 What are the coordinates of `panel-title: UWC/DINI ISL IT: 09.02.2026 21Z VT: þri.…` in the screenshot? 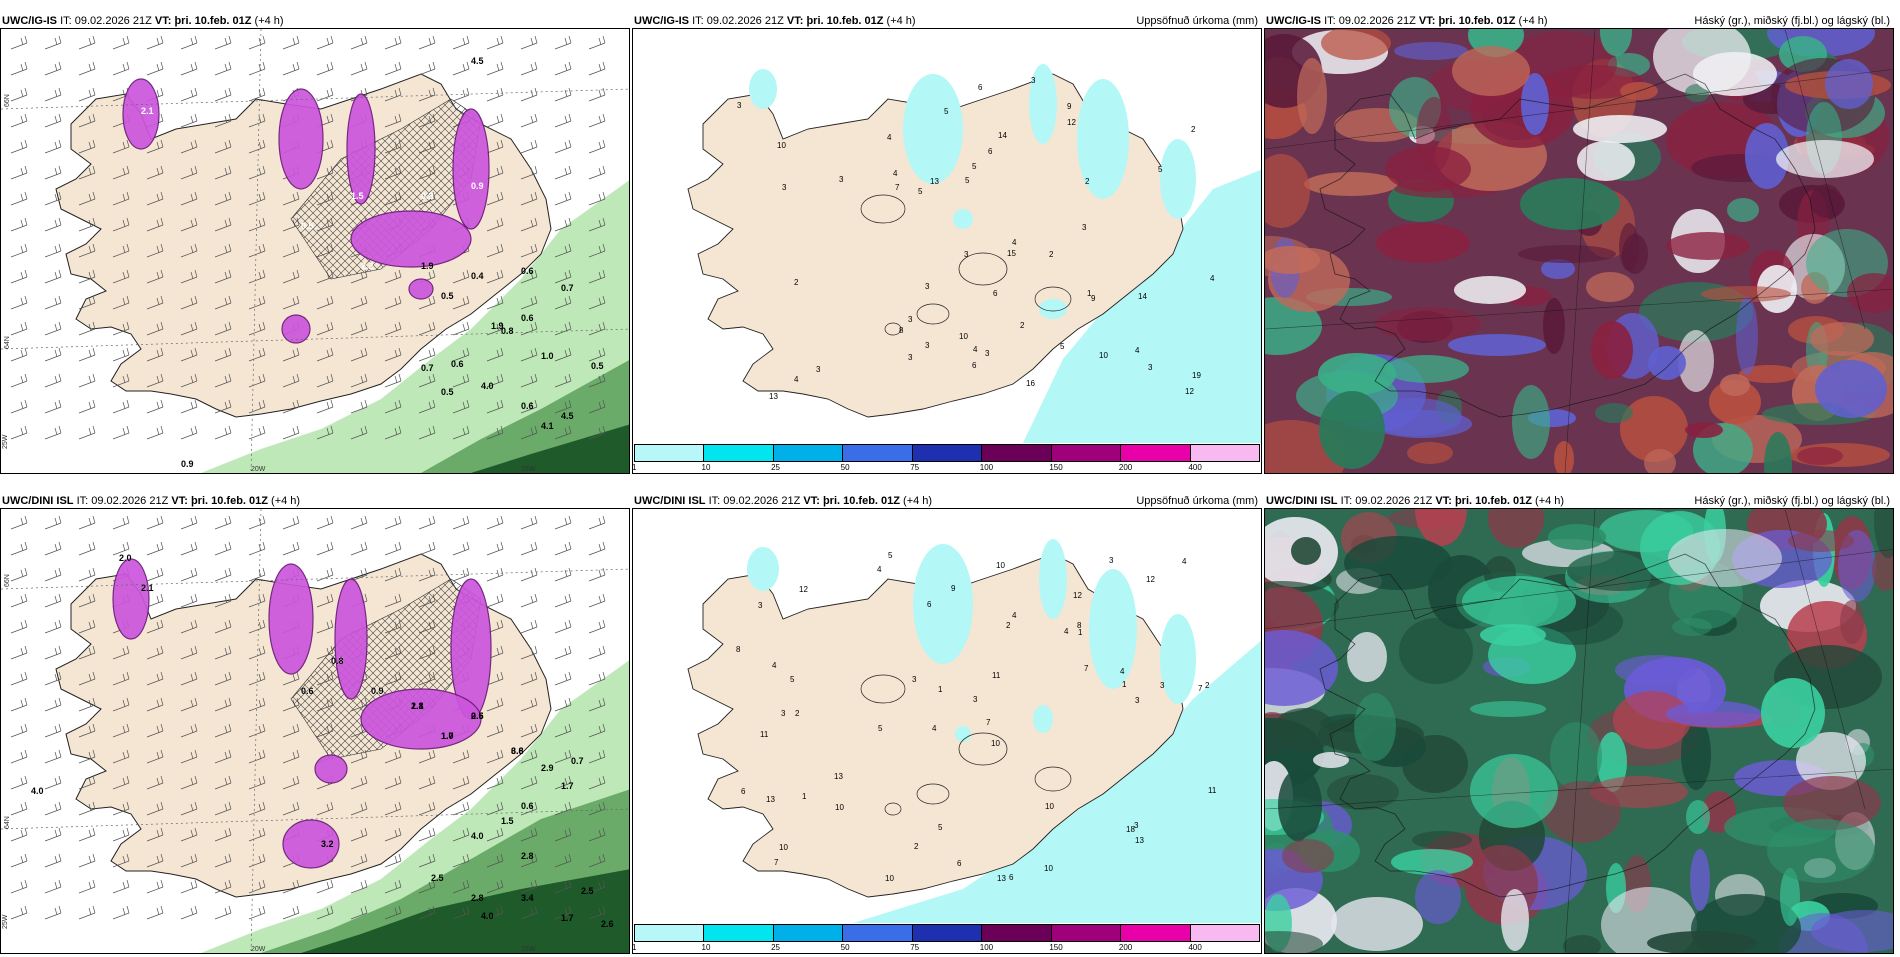 It's located at (151, 501).